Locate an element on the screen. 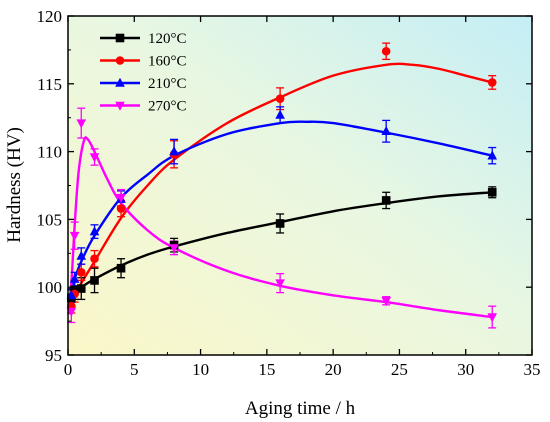 This screenshot has height=422, width=550. y-axis-title: Hardness (HV) is located at coordinates (14, 185).